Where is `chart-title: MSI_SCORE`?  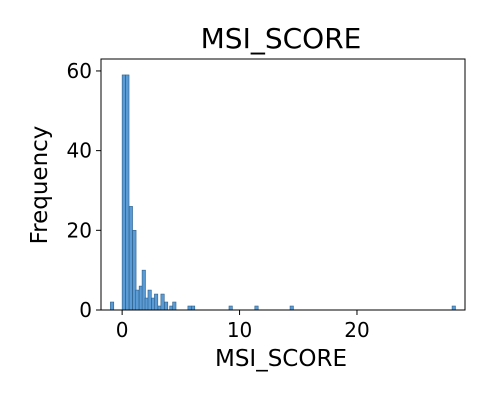
chart-title: MSI_SCORE is located at coordinates (281, 38).